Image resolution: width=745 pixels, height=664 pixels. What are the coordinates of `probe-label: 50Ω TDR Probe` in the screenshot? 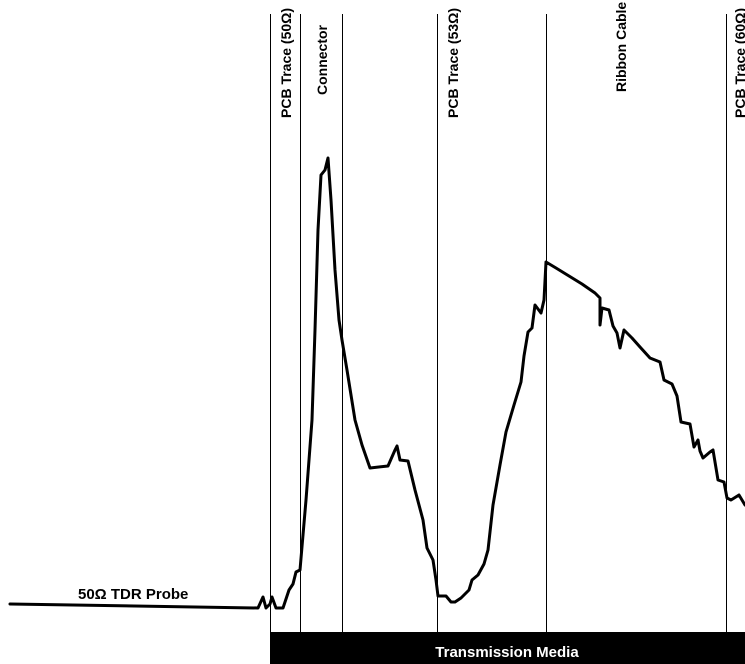 It's located at (133, 594).